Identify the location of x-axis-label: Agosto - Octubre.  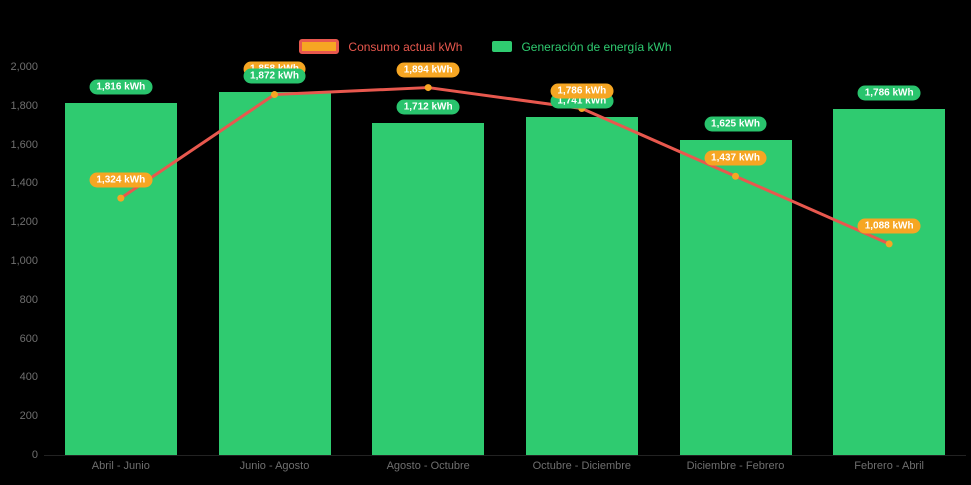
(428, 466).